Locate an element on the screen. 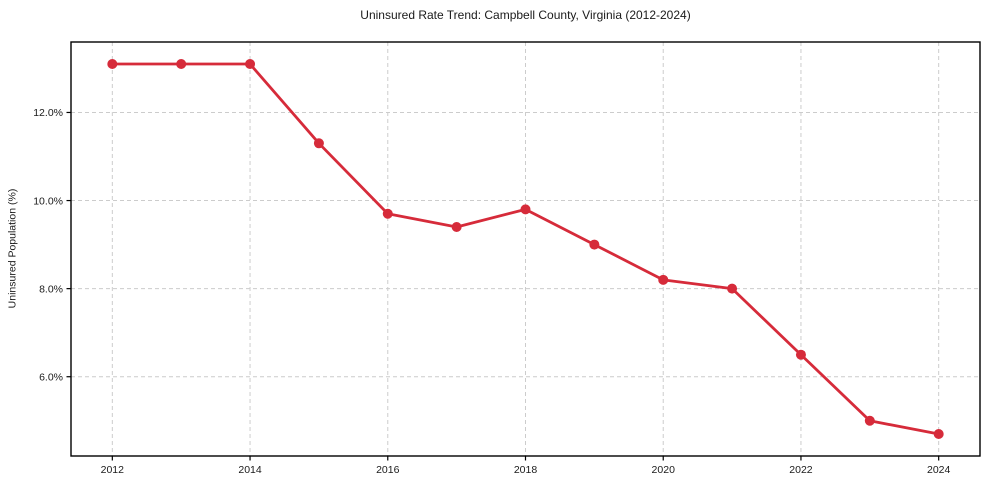 This screenshot has height=490, width=989. y-tick-label: 12.0% is located at coordinates (48, 113).